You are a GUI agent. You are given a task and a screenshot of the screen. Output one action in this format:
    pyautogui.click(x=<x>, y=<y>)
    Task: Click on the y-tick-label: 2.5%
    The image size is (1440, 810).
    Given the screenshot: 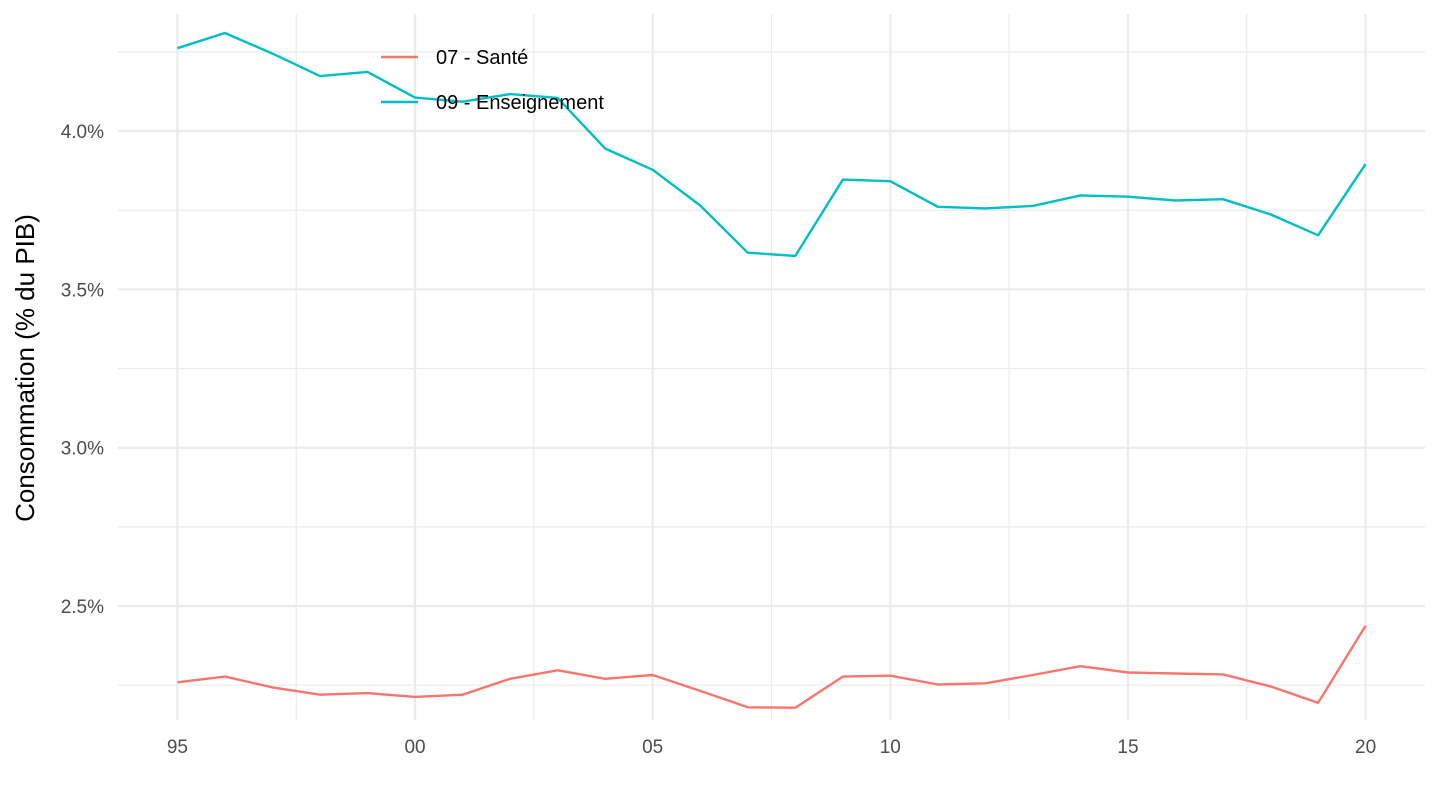 What is the action you would take?
    pyautogui.click(x=82, y=607)
    